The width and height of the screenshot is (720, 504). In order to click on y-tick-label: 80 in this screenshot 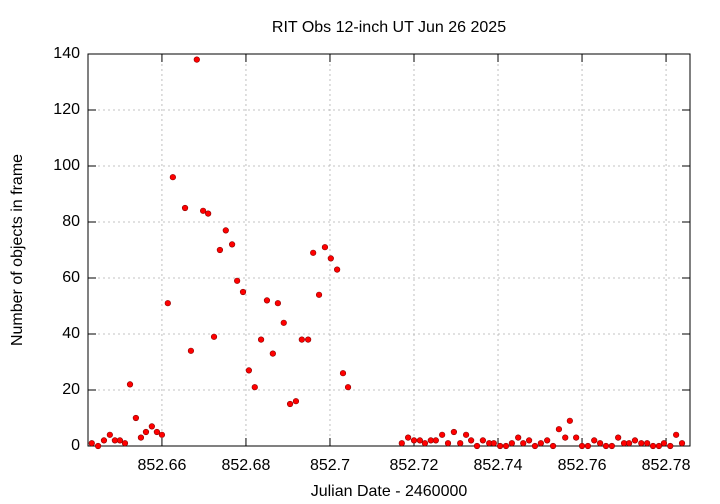, I will do `click(71, 221)`.